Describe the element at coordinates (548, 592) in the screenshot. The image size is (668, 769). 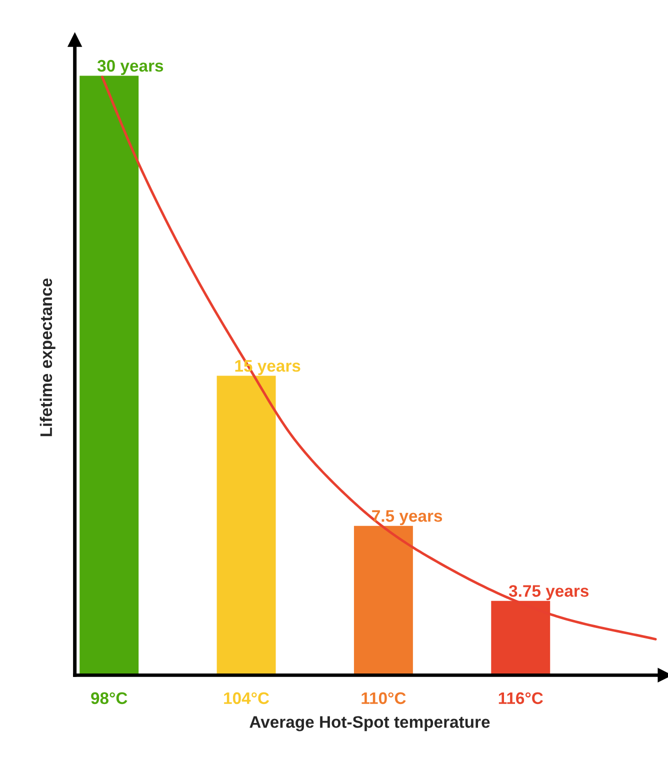
I see `data-label: 3.75 years` at that location.